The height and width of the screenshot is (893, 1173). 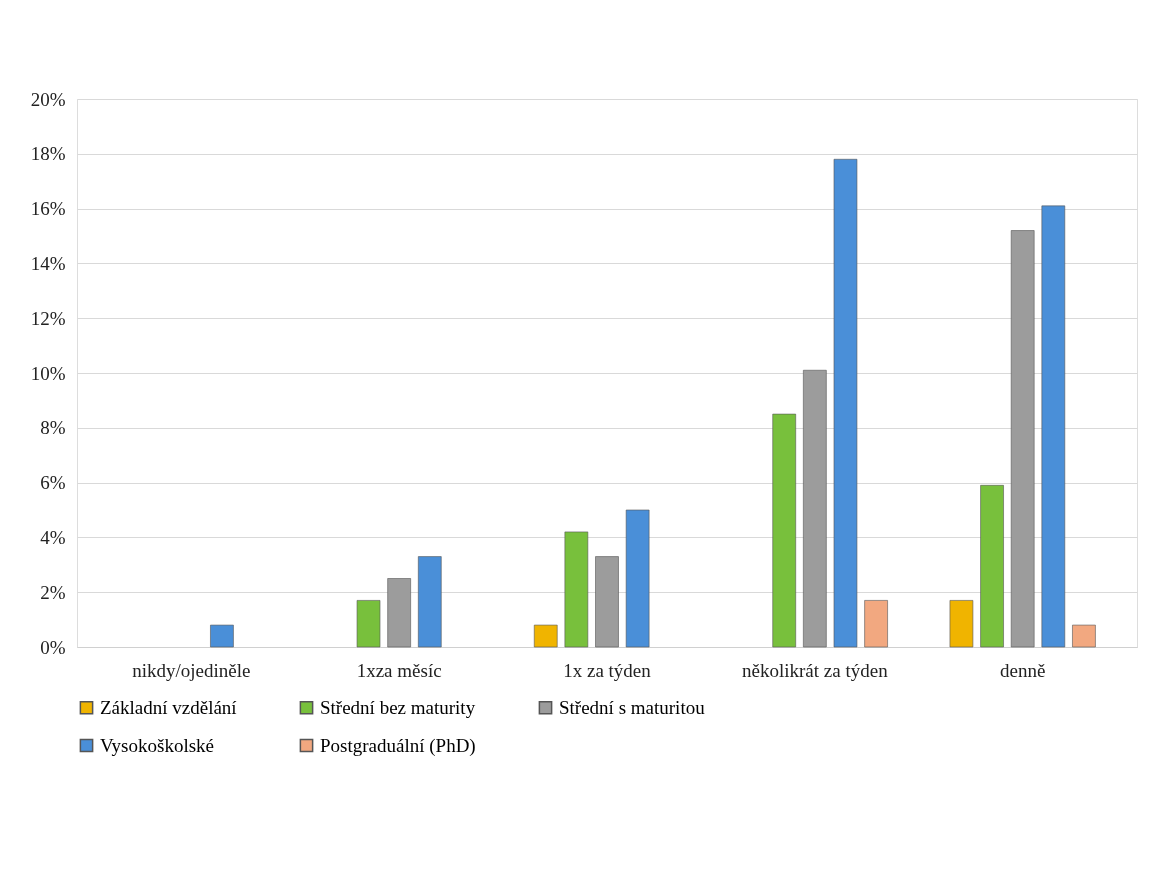 What do you see at coordinates (169, 707) in the screenshot?
I see `legend-label: Základní vzdělání` at bounding box center [169, 707].